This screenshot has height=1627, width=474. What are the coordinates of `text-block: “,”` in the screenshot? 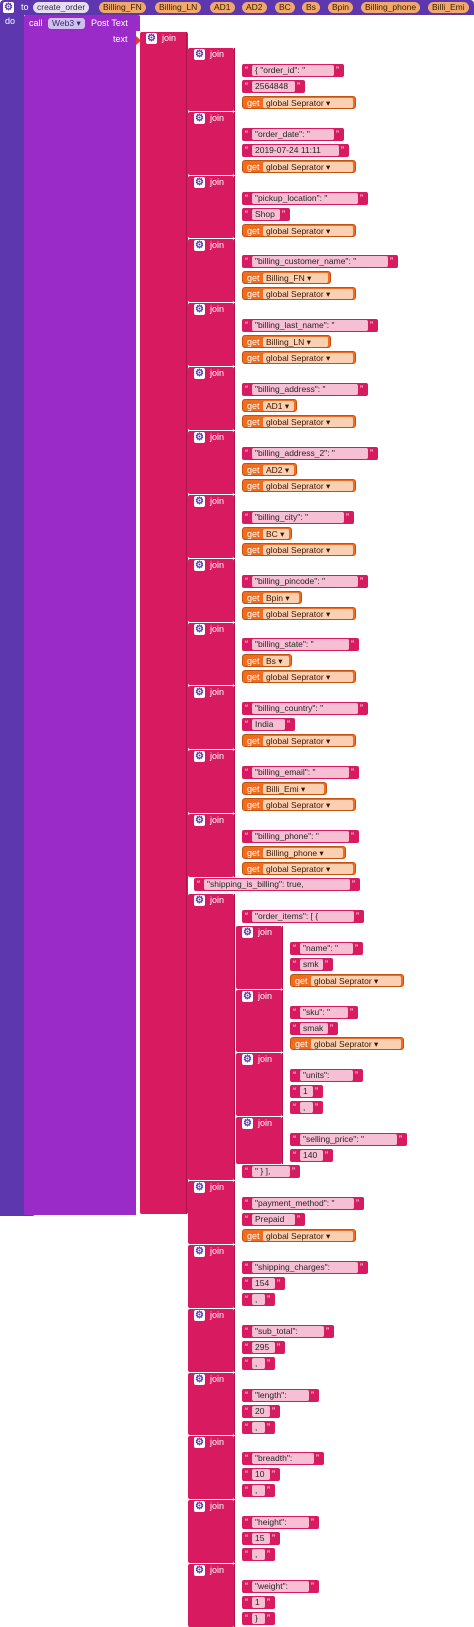 It's located at (258, 1427).